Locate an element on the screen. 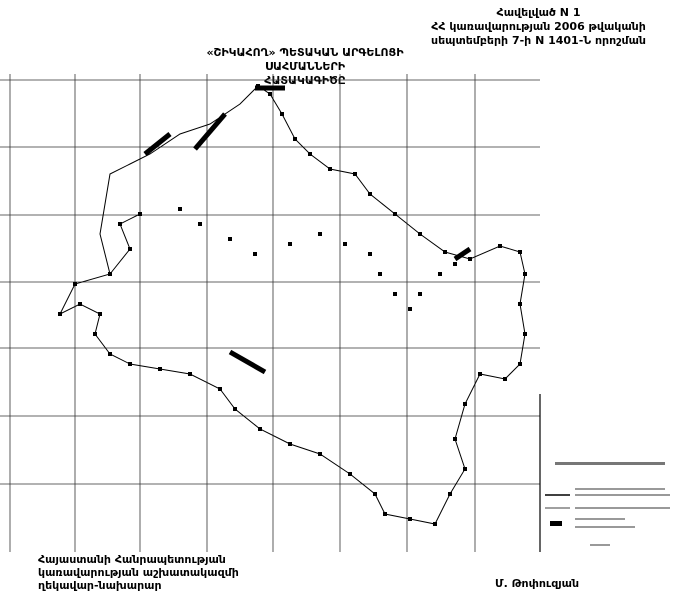  map-title-line1: «ՇԻԿԱՀՈՂ» ՊԵՏԱԿԱՆ ԱՐԳԵԼՈՑԻ ՍԱՀՄԱՆՆԵՐԻ is located at coordinates (305, 59).